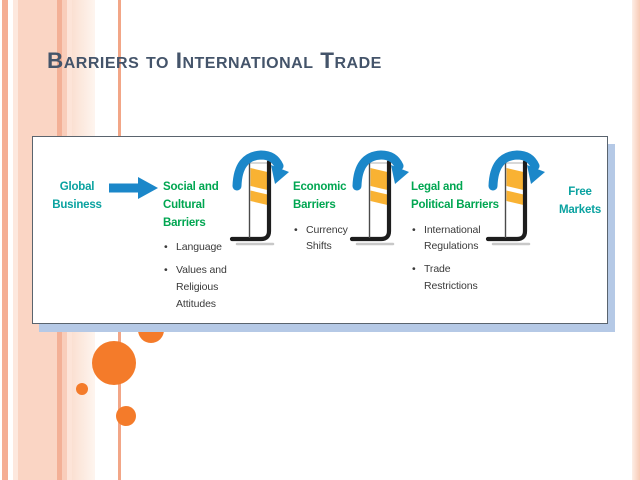  Describe the element at coordinates (329, 220) in the screenshot. I see `stage-economic-barriers: Economic Barriers Currency Shifts` at that location.